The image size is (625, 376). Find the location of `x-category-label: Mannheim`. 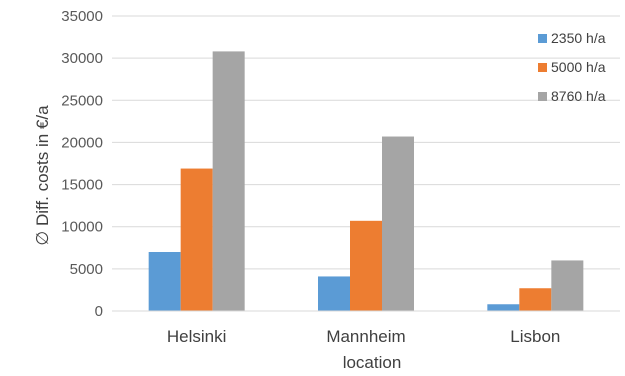

x-category-label: Mannheim is located at coordinates (365, 336).